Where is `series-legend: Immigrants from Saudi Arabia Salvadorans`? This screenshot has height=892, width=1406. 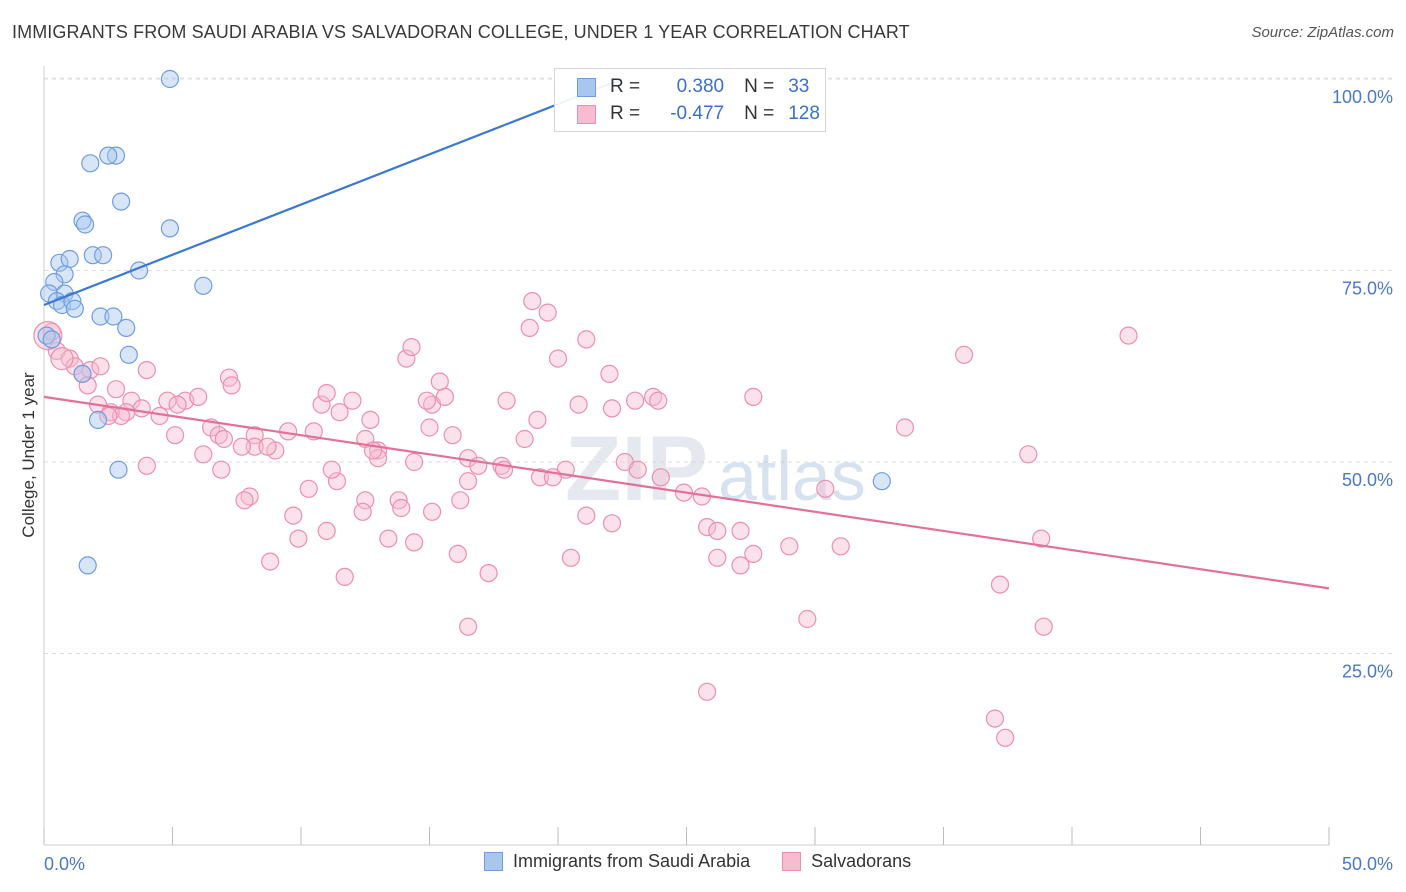 series-legend: Immigrants from Saudi Arabia Salvadorans is located at coordinates (713, 861).